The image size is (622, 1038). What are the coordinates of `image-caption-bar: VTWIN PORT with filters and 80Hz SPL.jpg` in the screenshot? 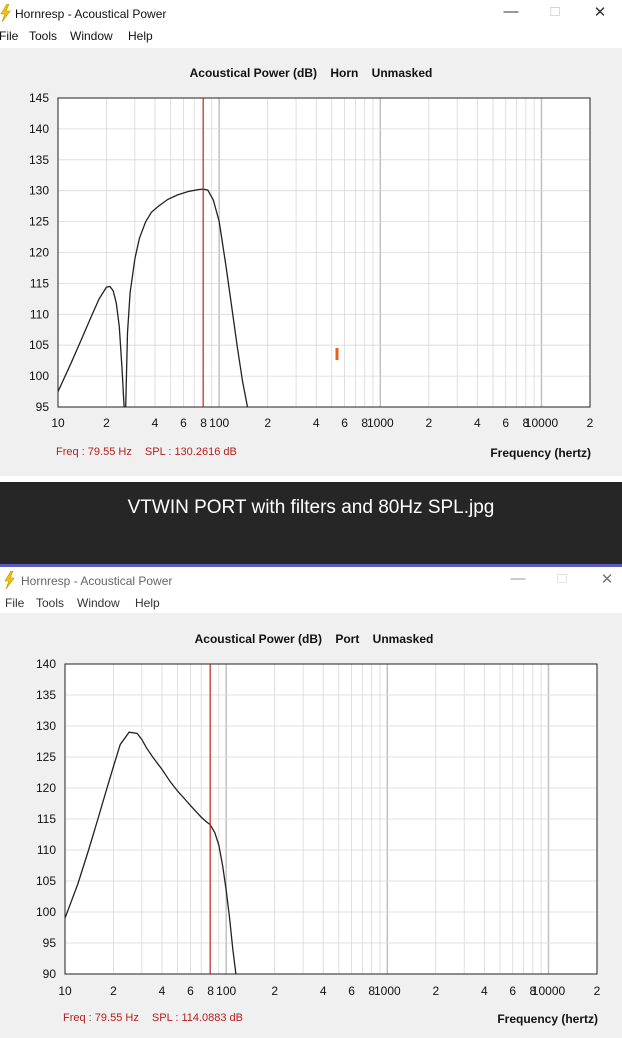 It's located at (311, 523).